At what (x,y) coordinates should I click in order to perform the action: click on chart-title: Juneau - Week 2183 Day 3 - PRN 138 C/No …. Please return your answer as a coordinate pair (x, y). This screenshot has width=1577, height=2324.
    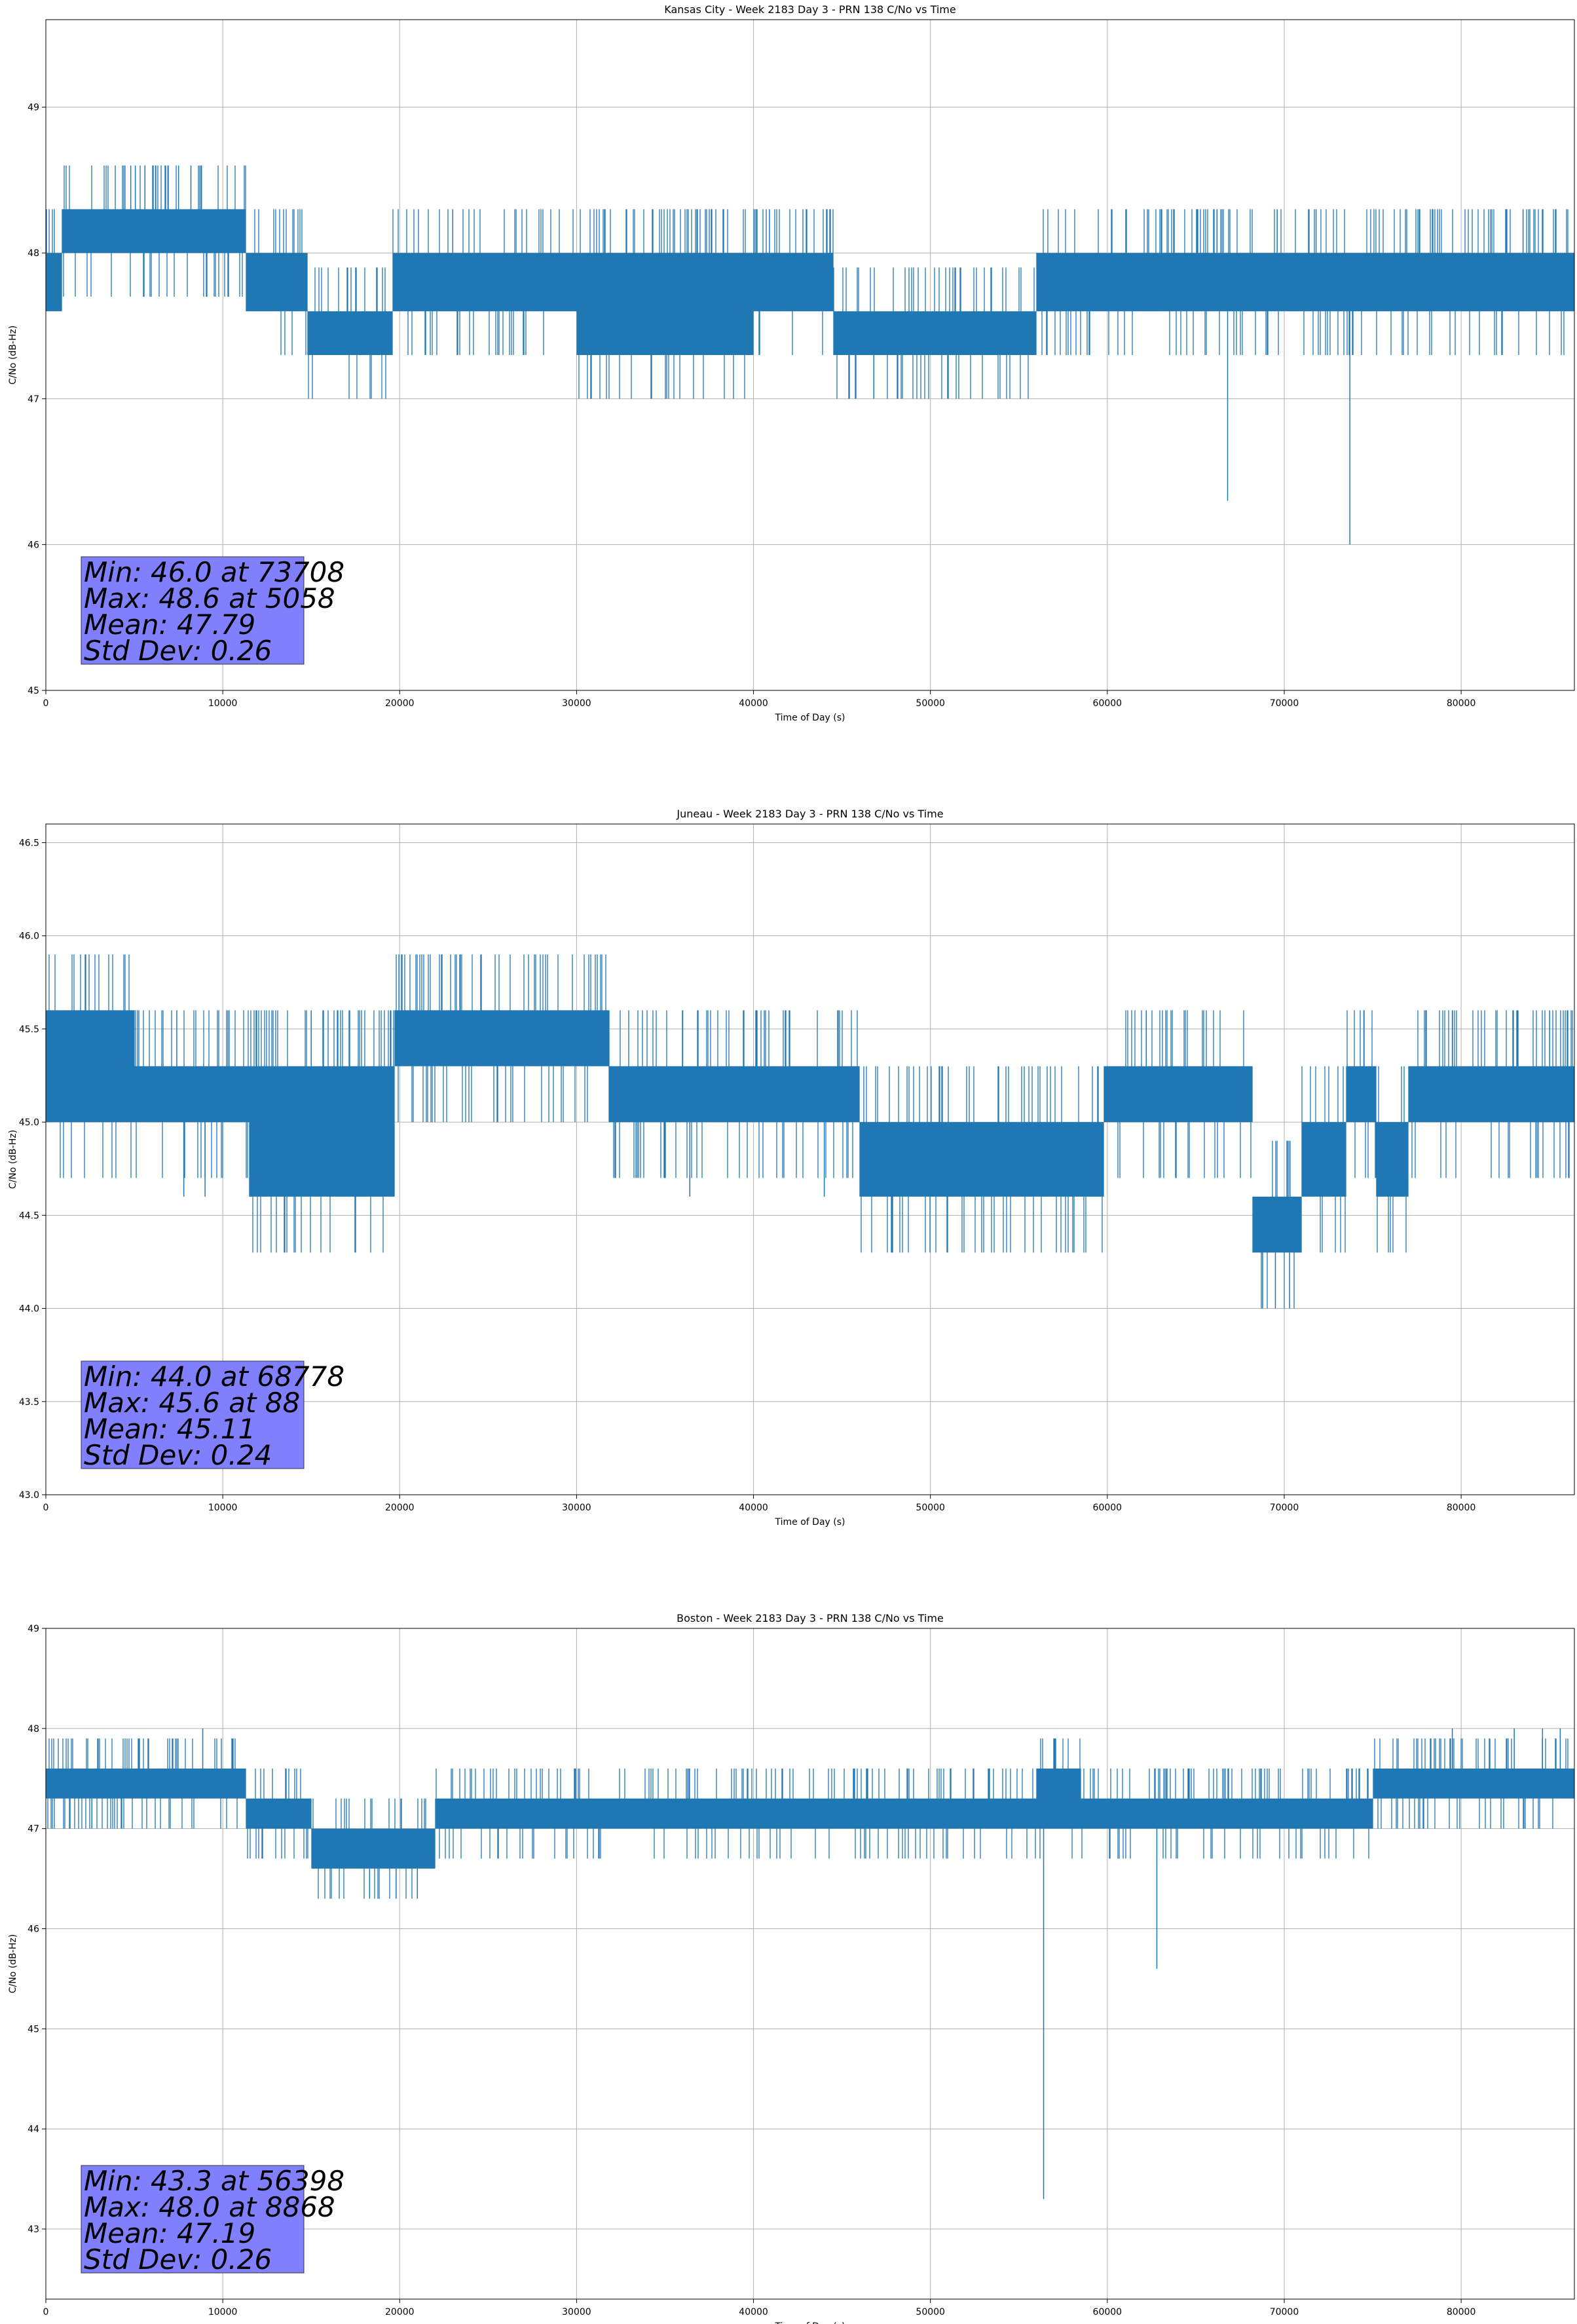
    Looking at the image, I should click on (809, 814).